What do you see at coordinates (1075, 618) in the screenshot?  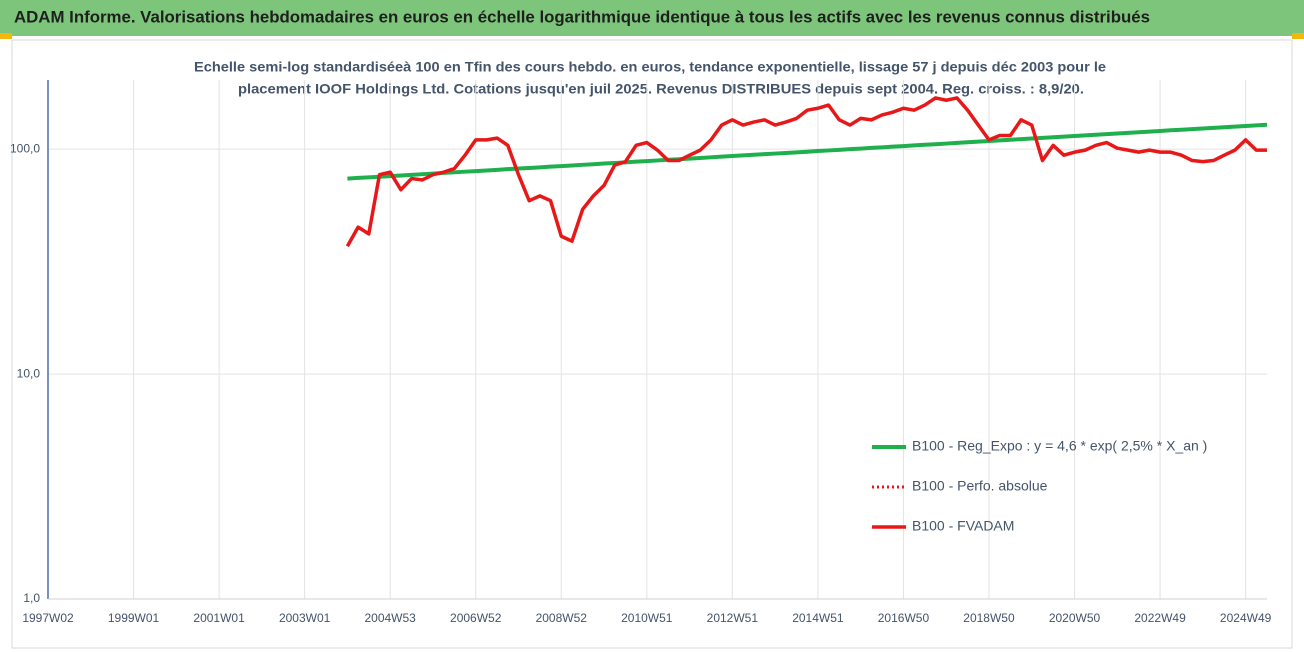 I see `x-tick-label: 2020W50` at bounding box center [1075, 618].